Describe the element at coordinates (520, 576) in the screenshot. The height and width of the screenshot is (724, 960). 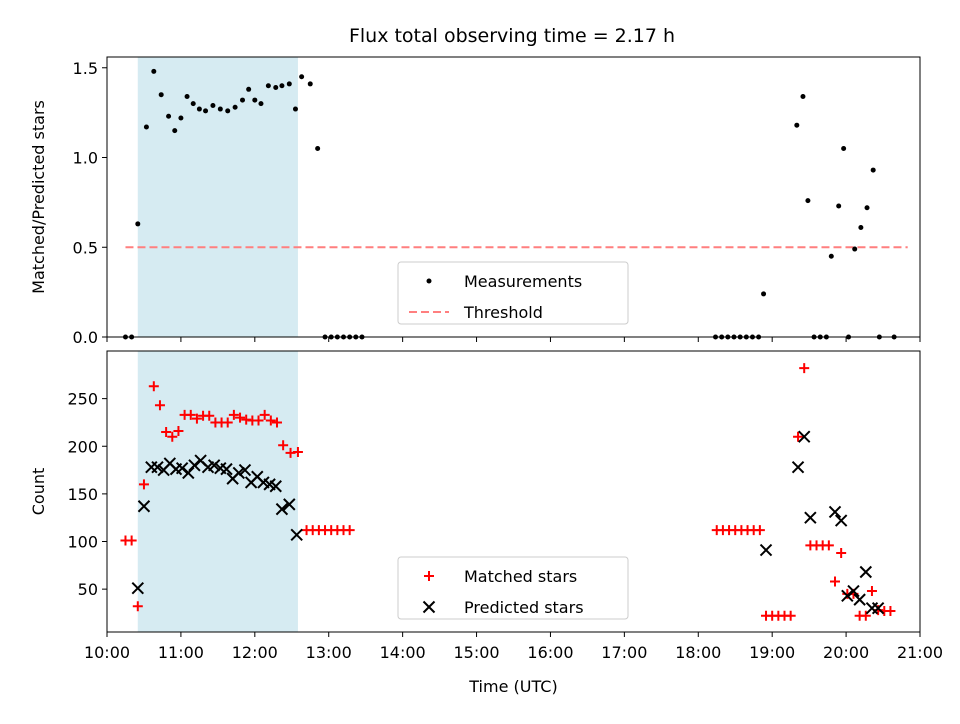
I see `legend-label: Matched stars` at that location.